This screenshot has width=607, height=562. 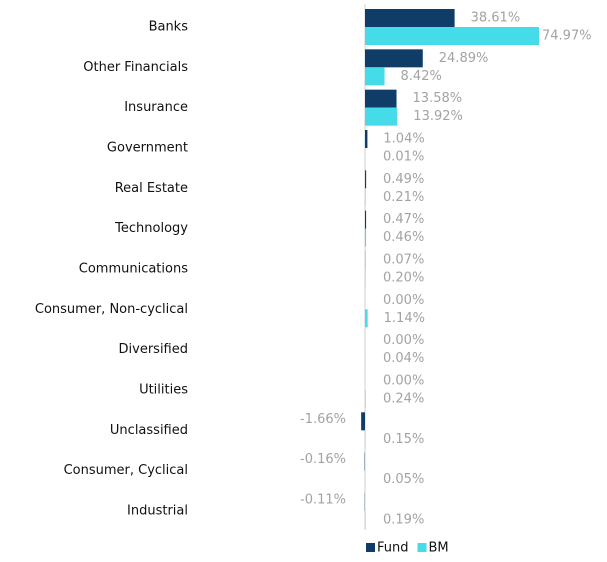 I want to click on category-label: Real Estate, so click(x=151, y=188).